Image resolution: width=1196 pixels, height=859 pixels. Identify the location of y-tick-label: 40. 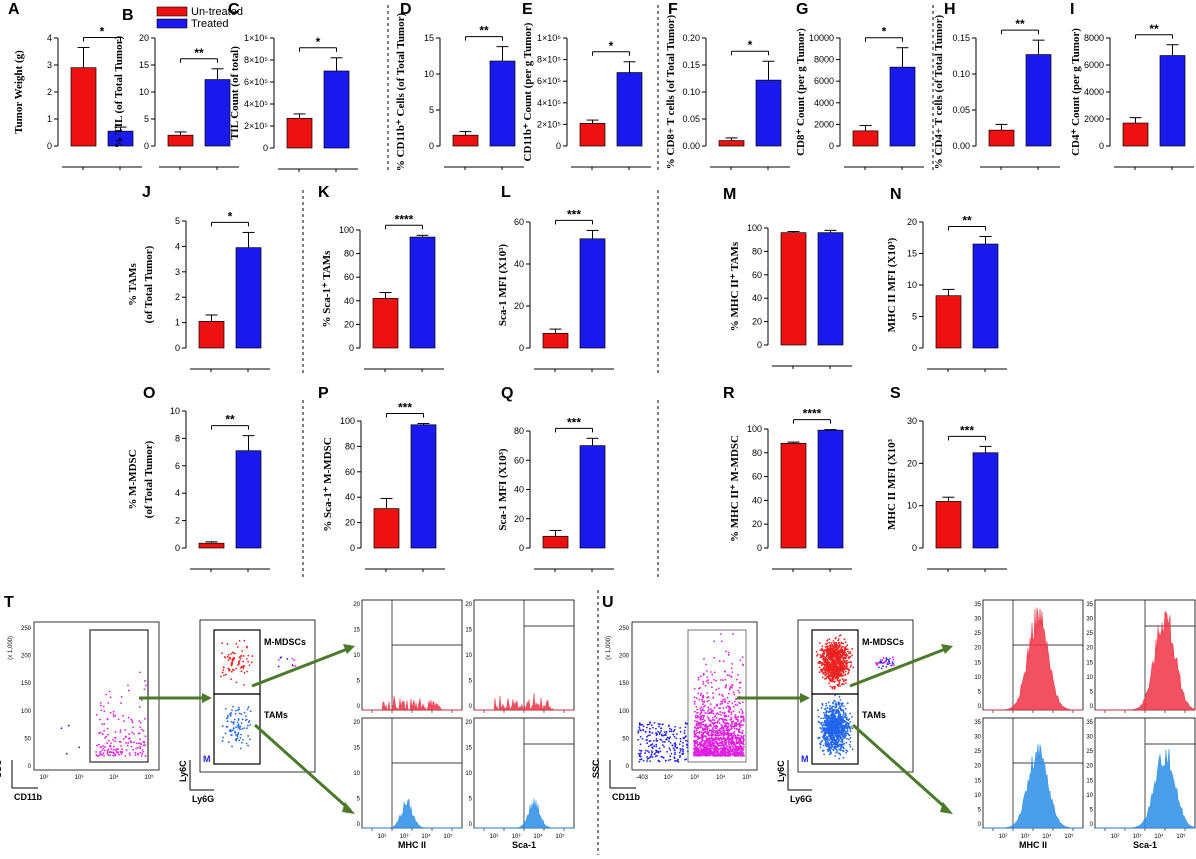
(519, 264).